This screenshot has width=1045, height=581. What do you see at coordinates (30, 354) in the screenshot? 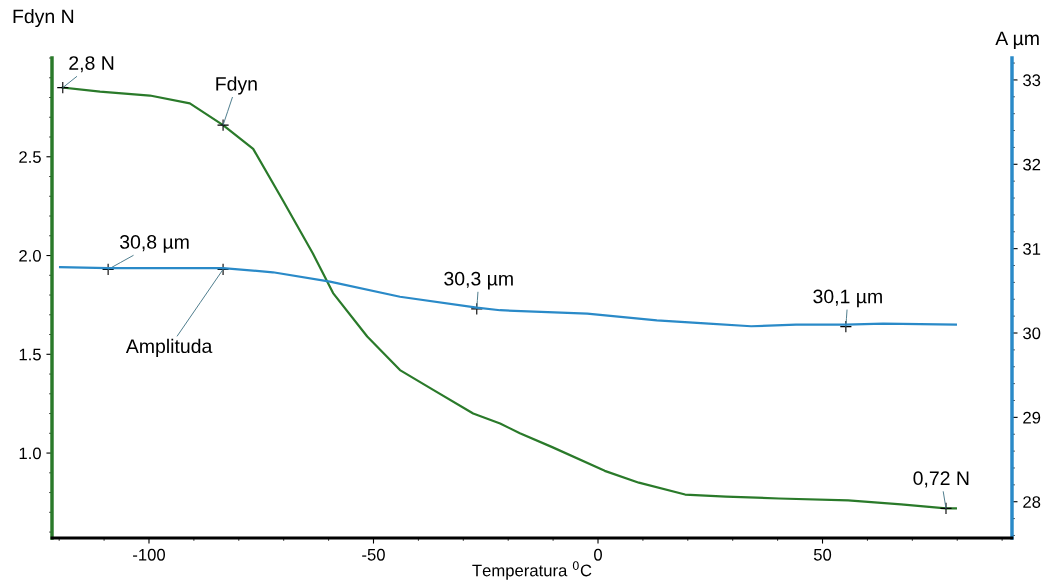
I see `y-tick-label: 1.5` at bounding box center [30, 354].